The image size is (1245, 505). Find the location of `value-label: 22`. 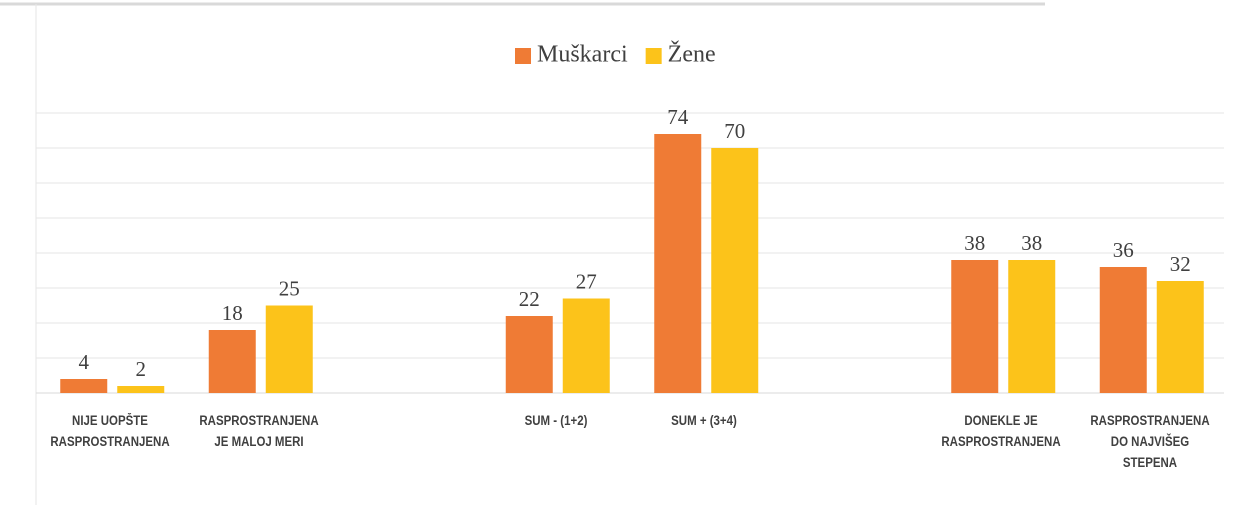

value-label: 22 is located at coordinates (529, 299).